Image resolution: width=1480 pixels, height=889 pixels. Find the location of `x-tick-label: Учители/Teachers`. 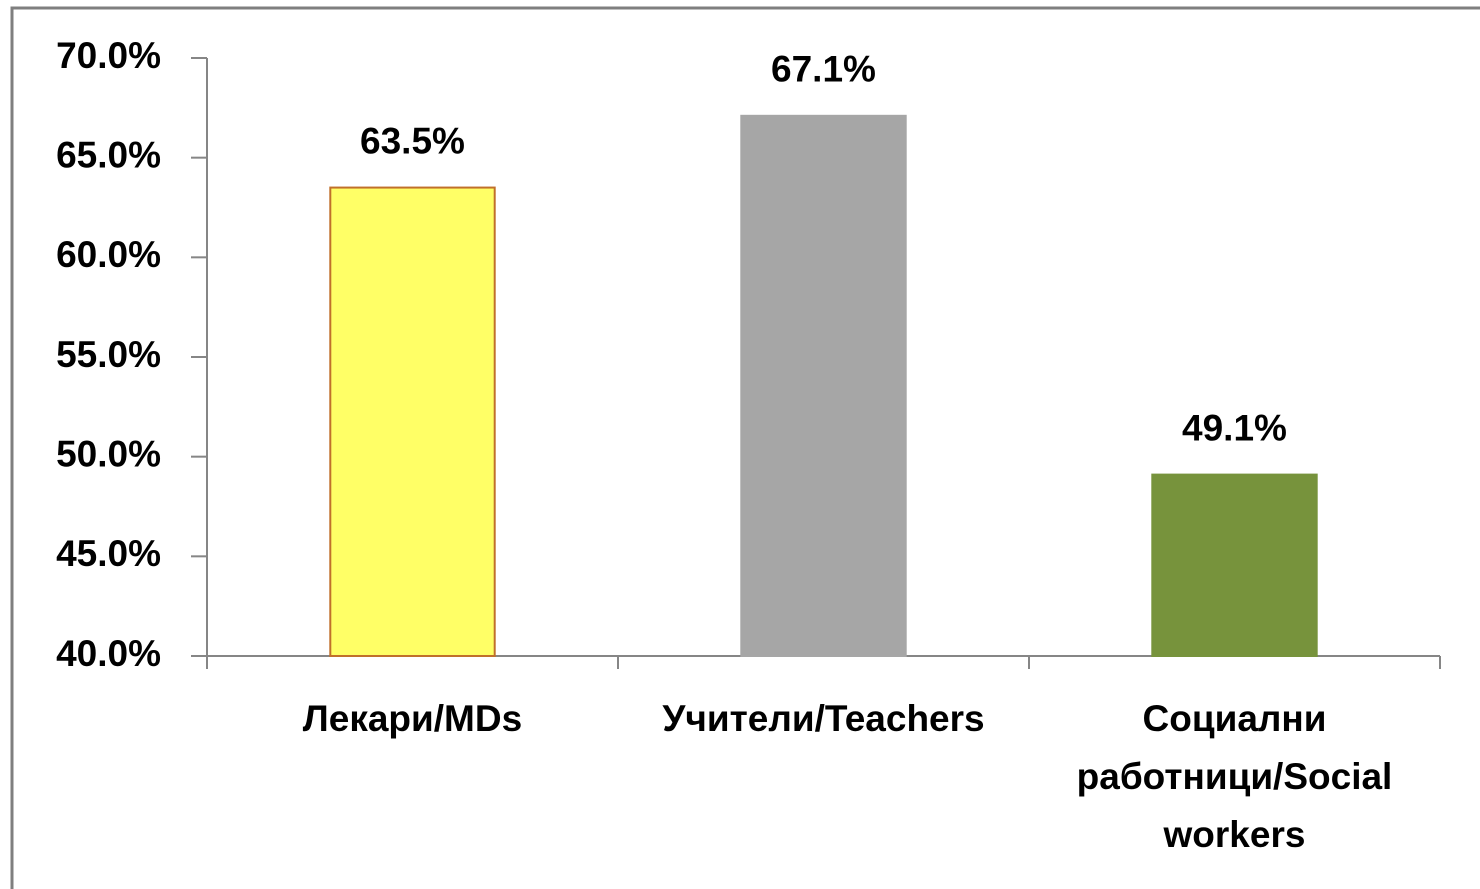

x-tick-label: Учители/Teachers is located at coordinates (823, 718).